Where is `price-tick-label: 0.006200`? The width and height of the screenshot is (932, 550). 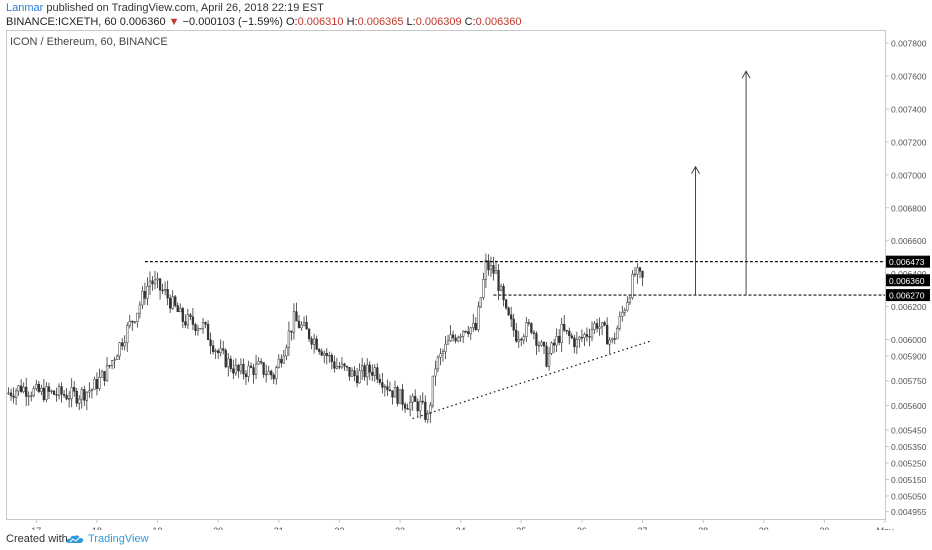
price-tick-label: 0.006200 is located at coordinates (909, 307).